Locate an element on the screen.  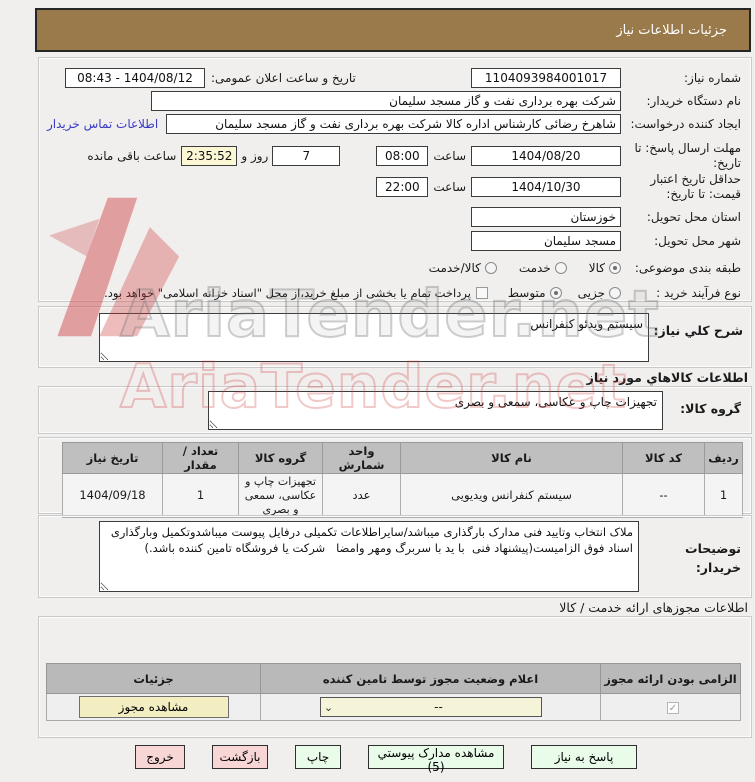
permits-section-header: اطلاعات مجوزهای ارائه خدمت / کالا is located at coordinates (653, 607).